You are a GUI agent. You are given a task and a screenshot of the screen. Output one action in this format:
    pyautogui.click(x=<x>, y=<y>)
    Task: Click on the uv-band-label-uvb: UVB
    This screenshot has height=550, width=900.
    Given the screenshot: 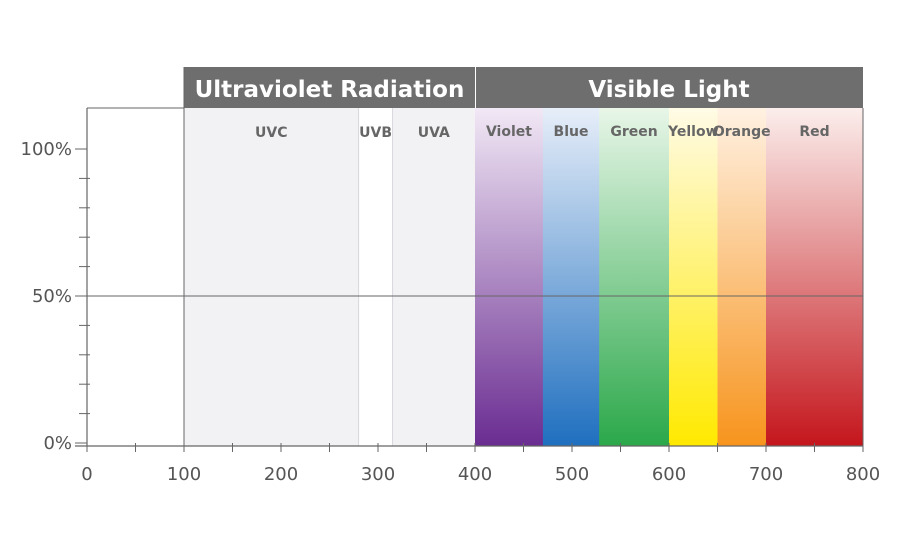 What is the action you would take?
    pyautogui.click(x=375, y=133)
    